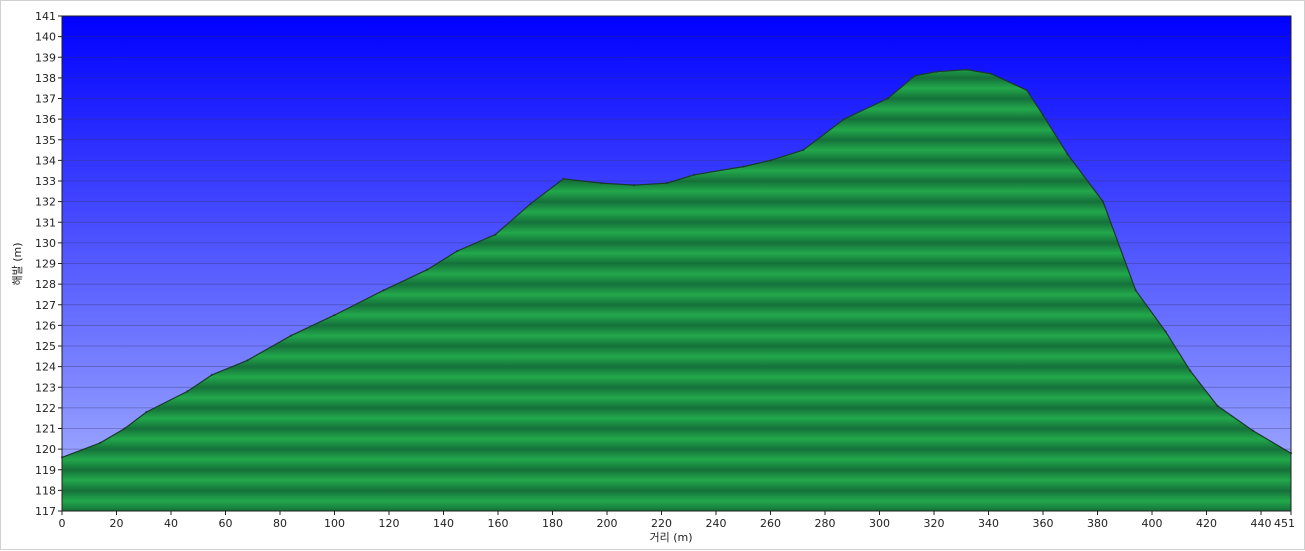 The height and width of the screenshot is (551, 1305). Describe the element at coordinates (45, 202) in the screenshot. I see `y-tick-label: 132` at that location.